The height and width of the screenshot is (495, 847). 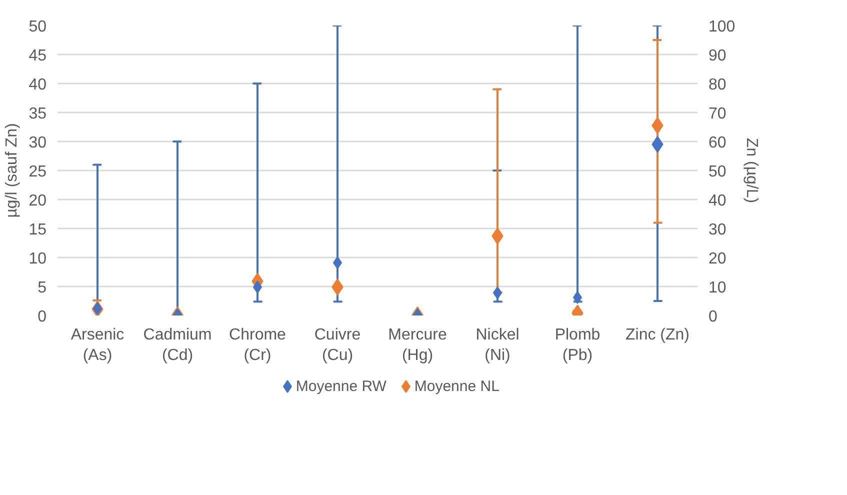 I want to click on y-tick-label: 10, so click(x=37, y=259).